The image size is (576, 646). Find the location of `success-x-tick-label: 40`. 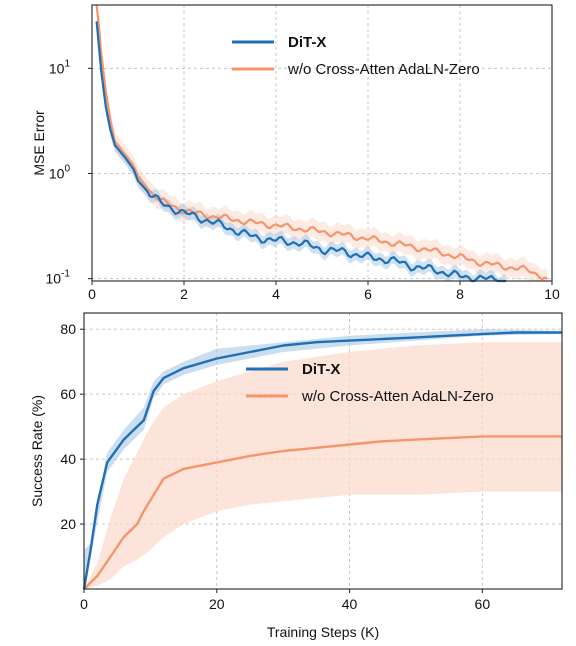

success-x-tick-label: 40 is located at coordinates (350, 604).